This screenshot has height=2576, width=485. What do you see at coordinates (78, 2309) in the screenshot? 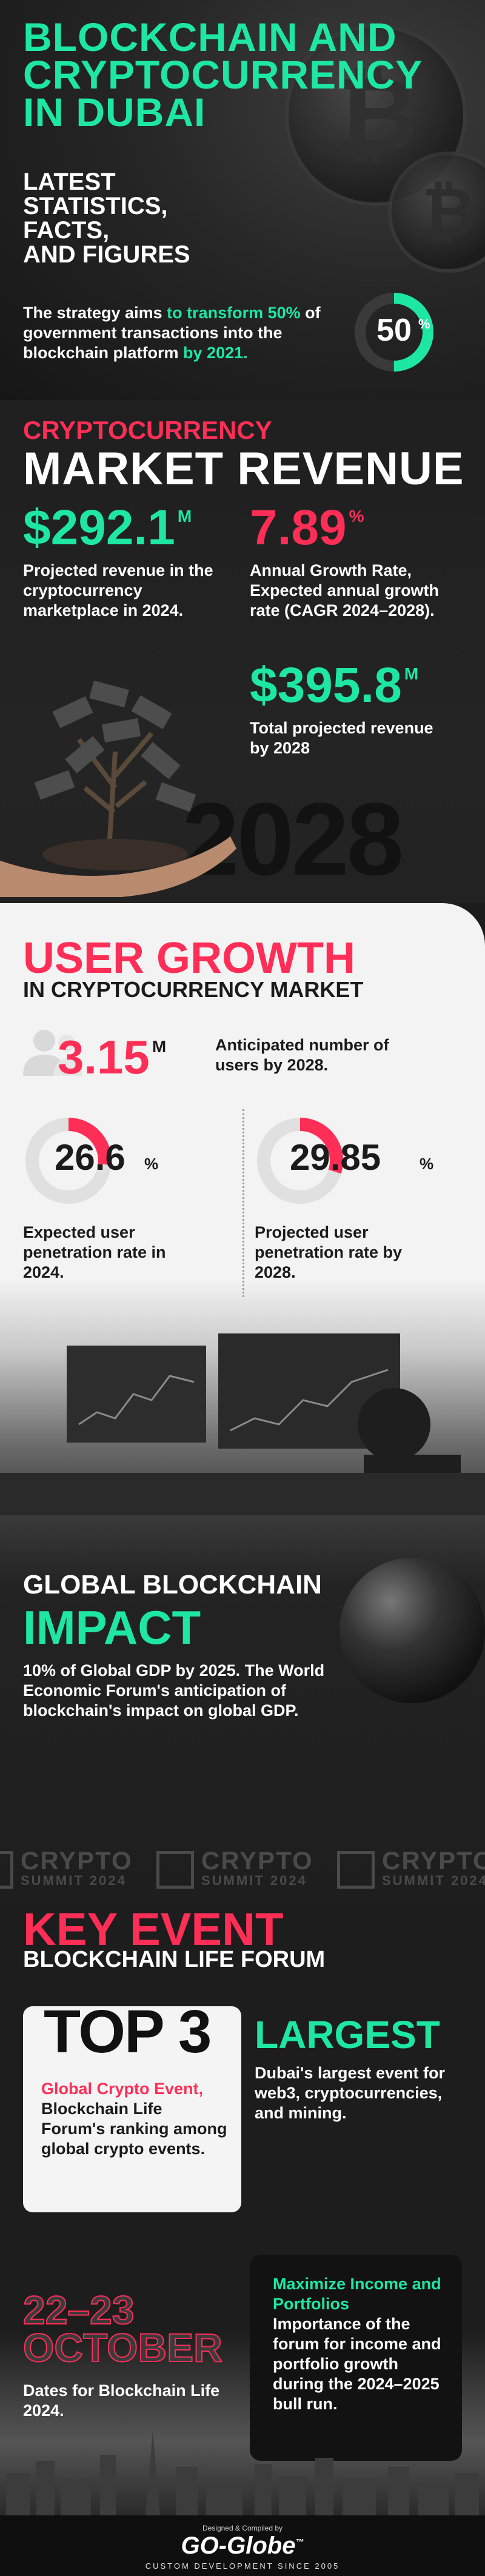
I see `event-date-line: 22–23` at bounding box center [78, 2309].